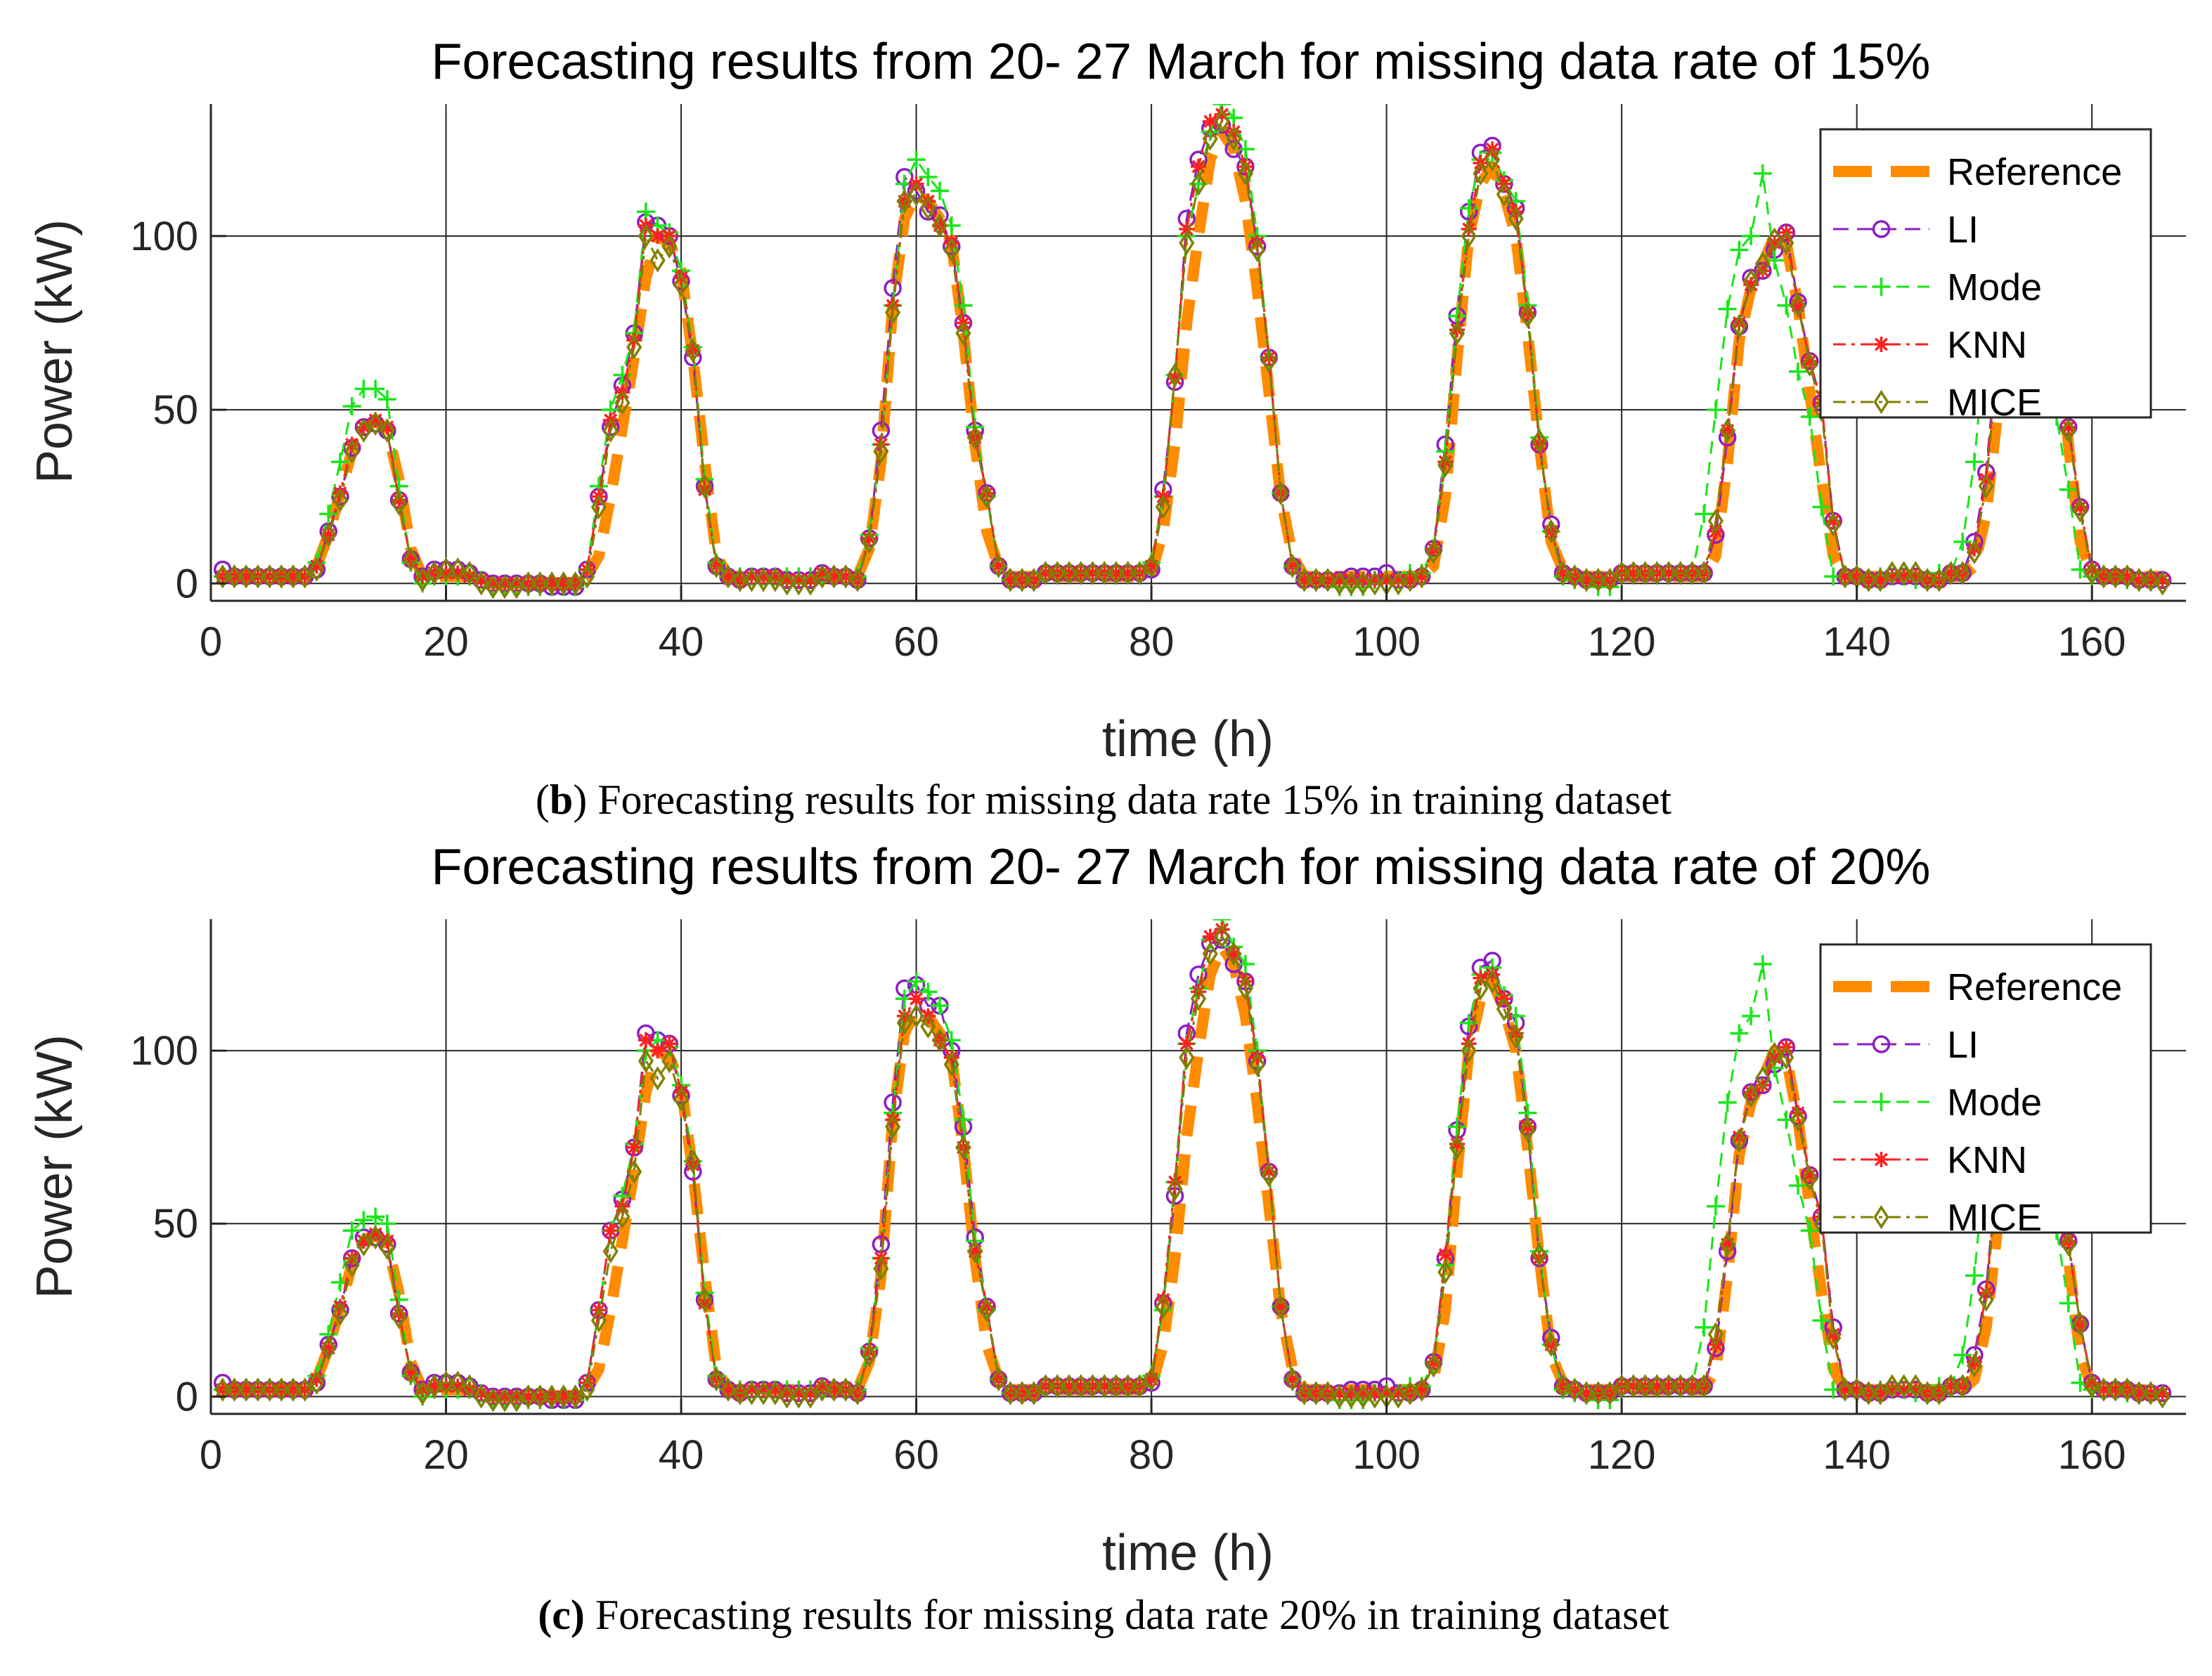 This screenshot has width=2212, height=1676. Describe the element at coordinates (1963, 1045) in the screenshot. I see `legend-label-li: LI` at that location.